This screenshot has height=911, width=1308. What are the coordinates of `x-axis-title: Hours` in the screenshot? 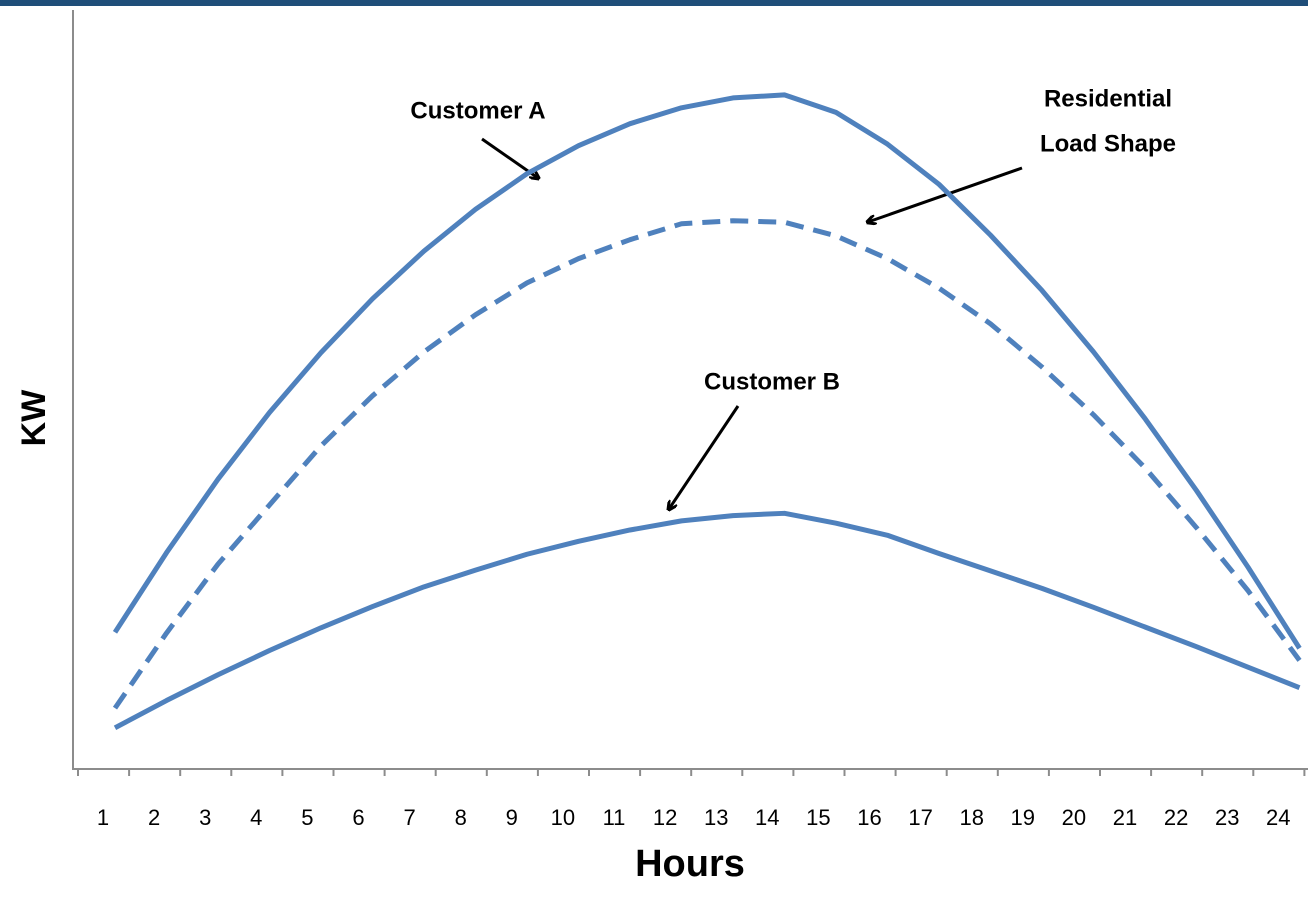 It's located at (690, 864).